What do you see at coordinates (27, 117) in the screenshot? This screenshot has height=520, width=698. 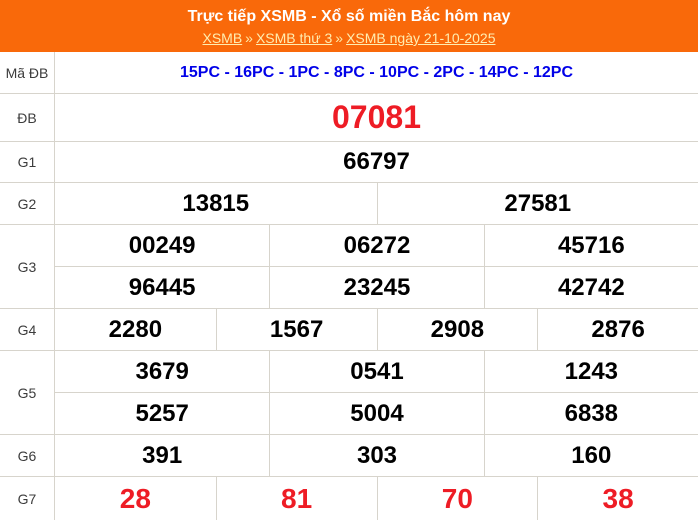 I see `row-label: ĐB` at bounding box center [27, 117].